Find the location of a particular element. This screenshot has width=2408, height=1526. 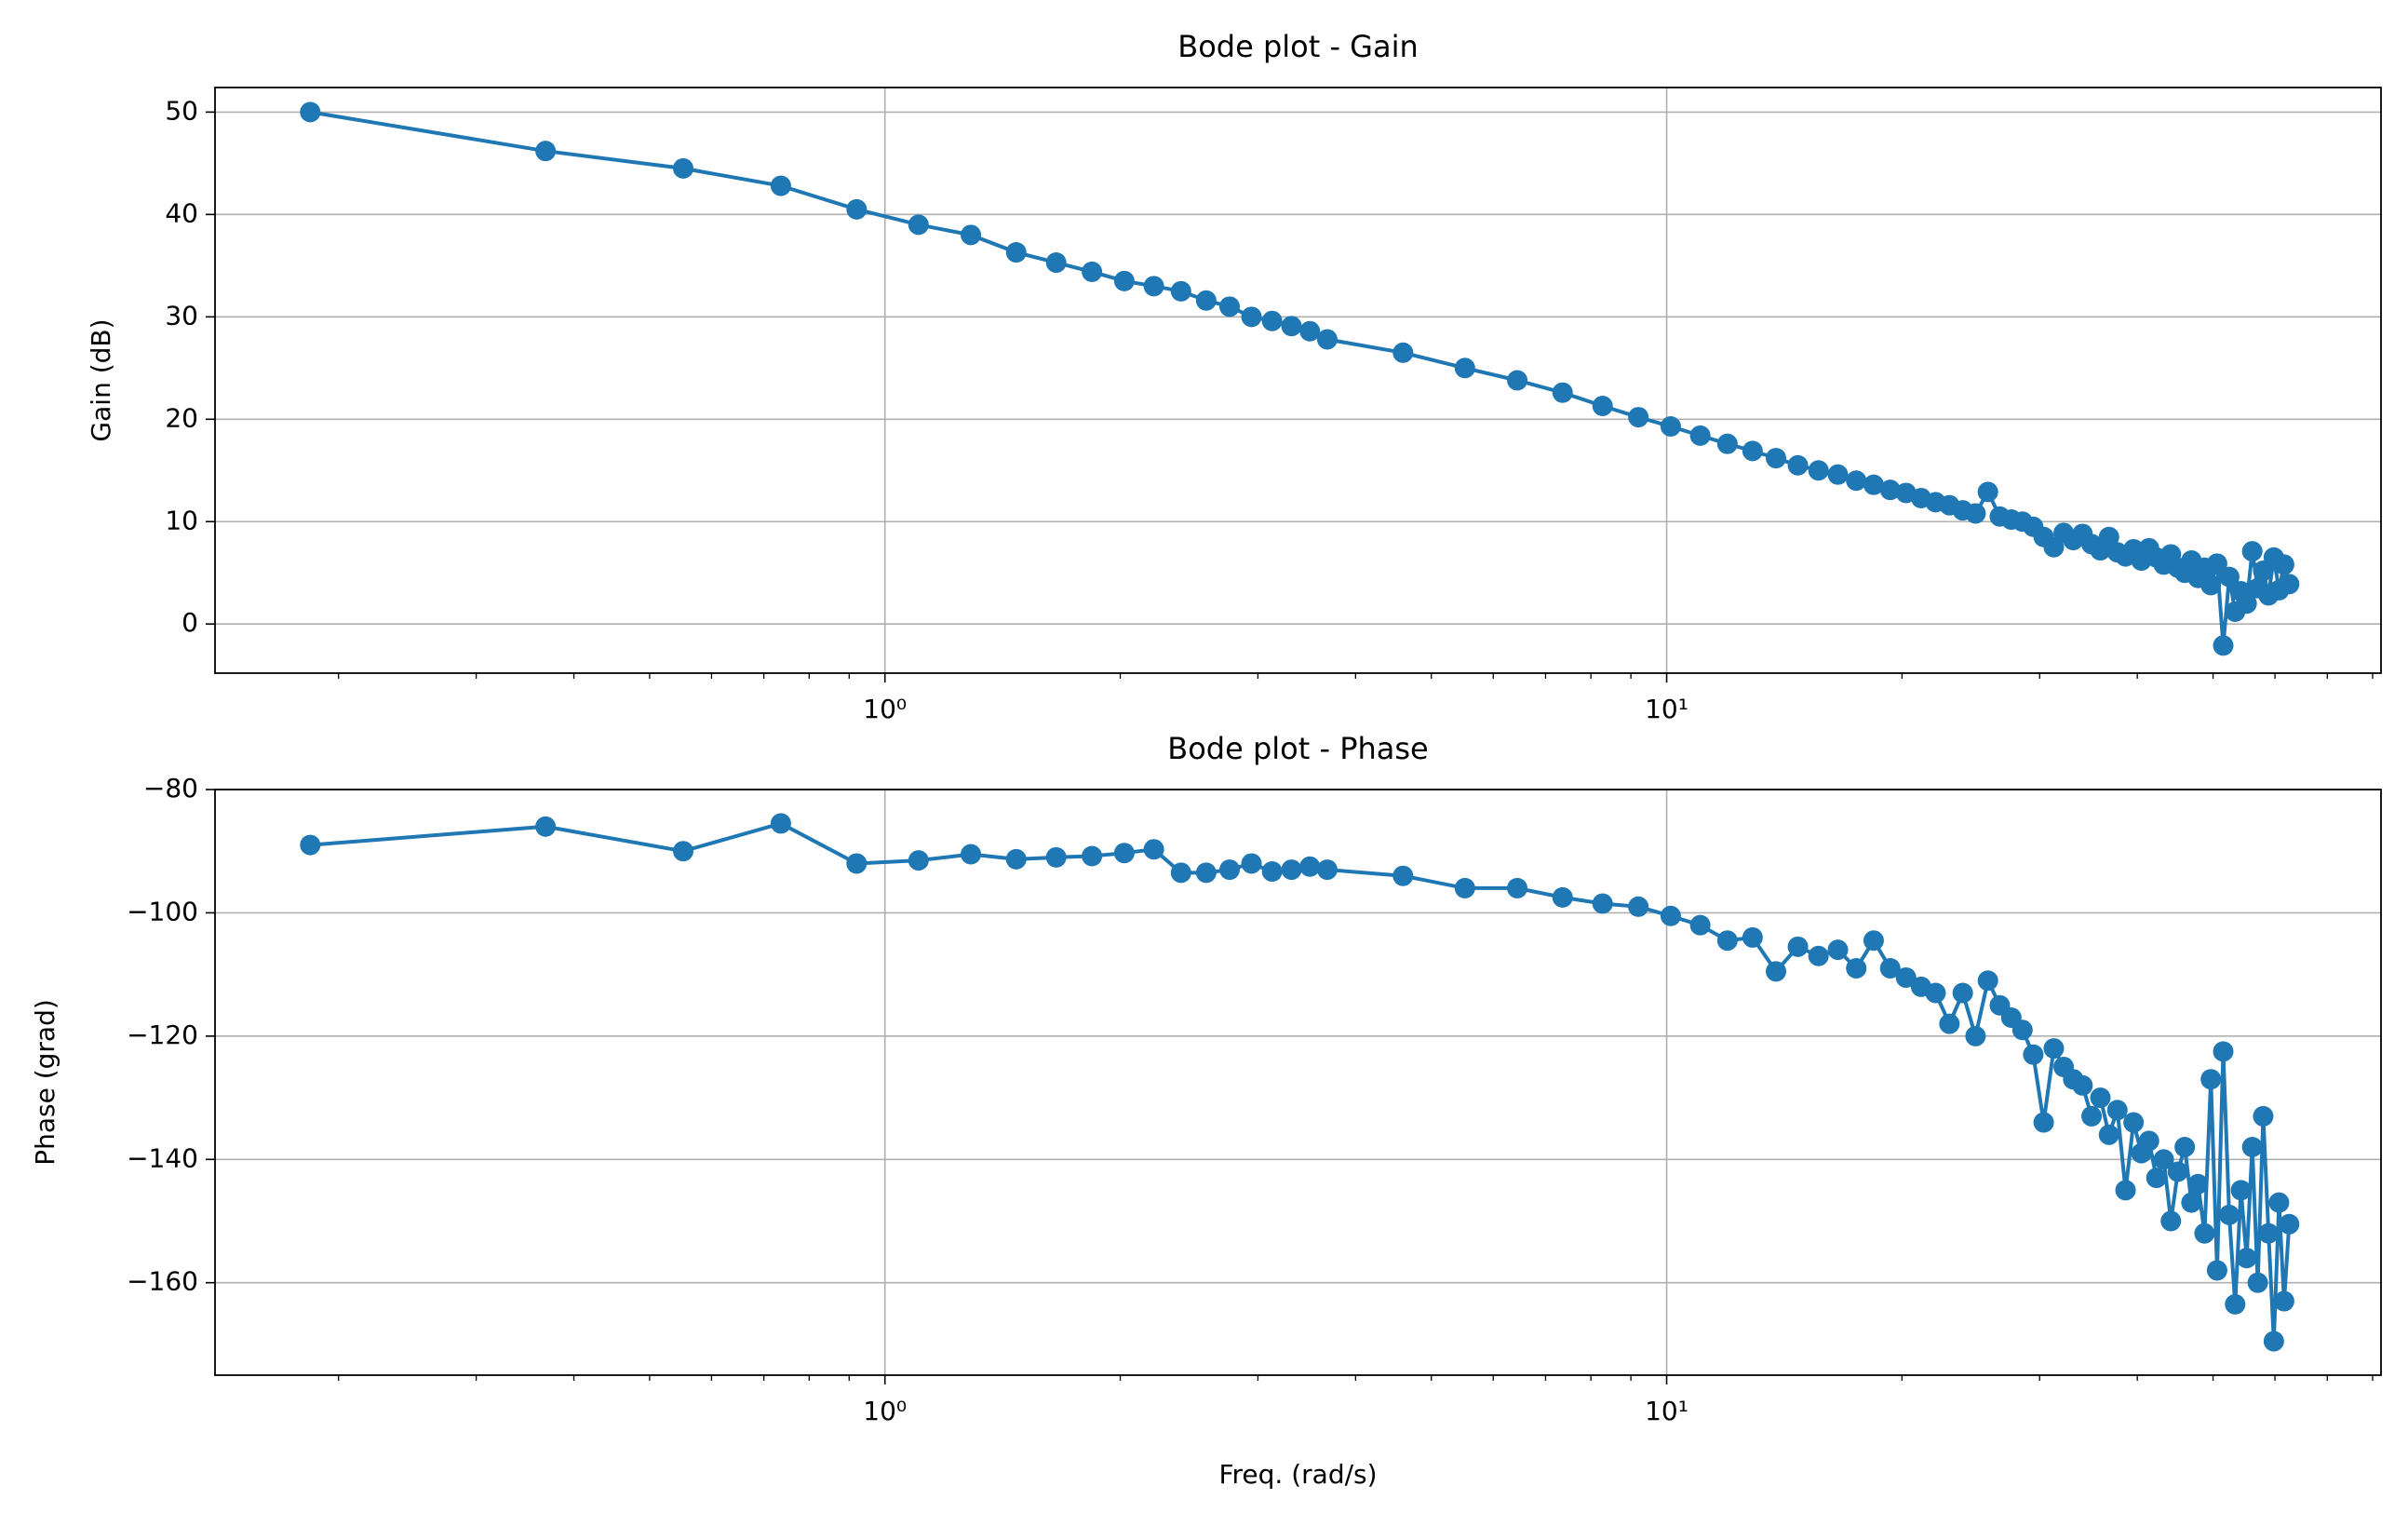

y-axis-label: Phase (grad) is located at coordinates (45, 1082).